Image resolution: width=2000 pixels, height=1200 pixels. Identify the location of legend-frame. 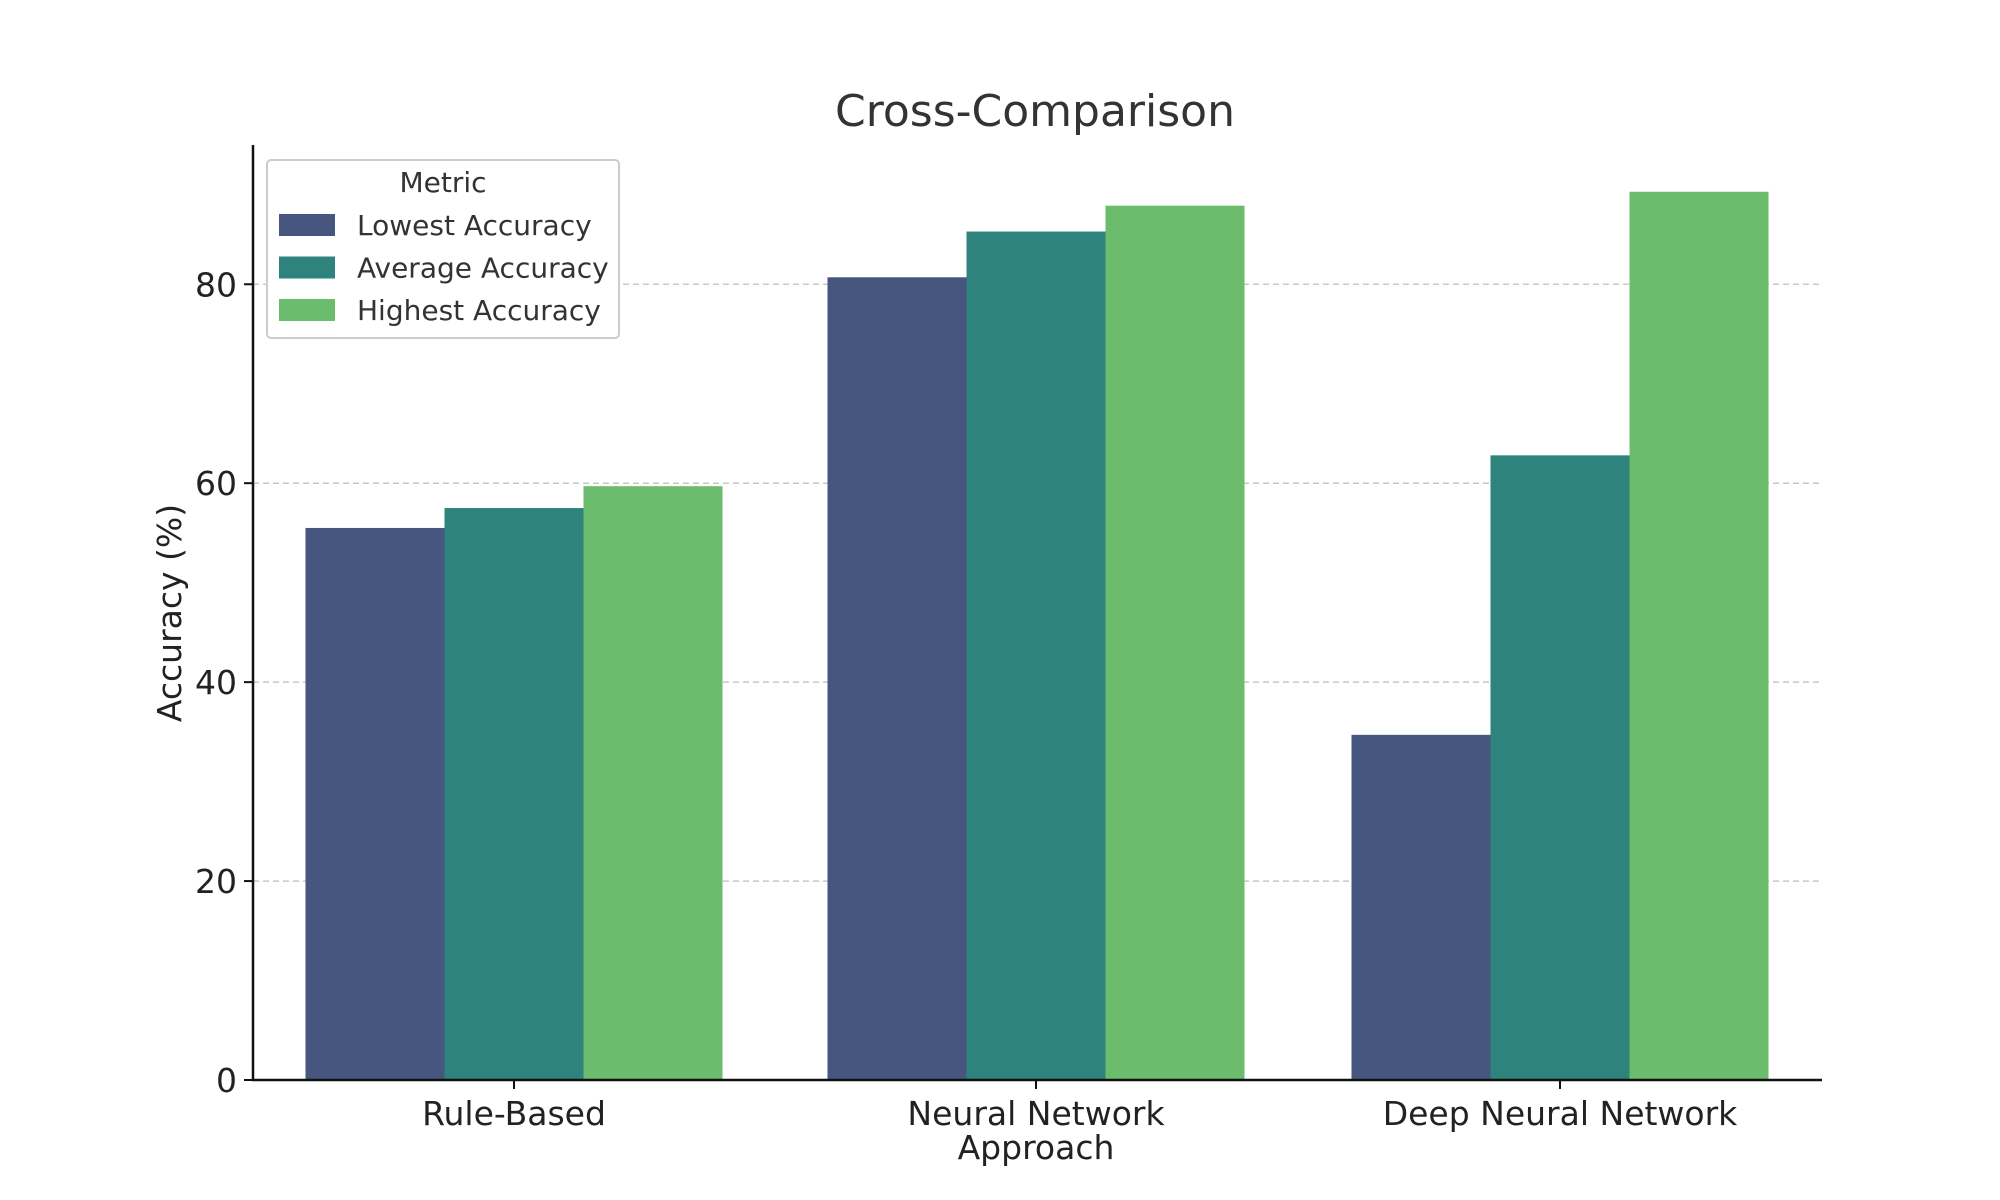
(443, 249).